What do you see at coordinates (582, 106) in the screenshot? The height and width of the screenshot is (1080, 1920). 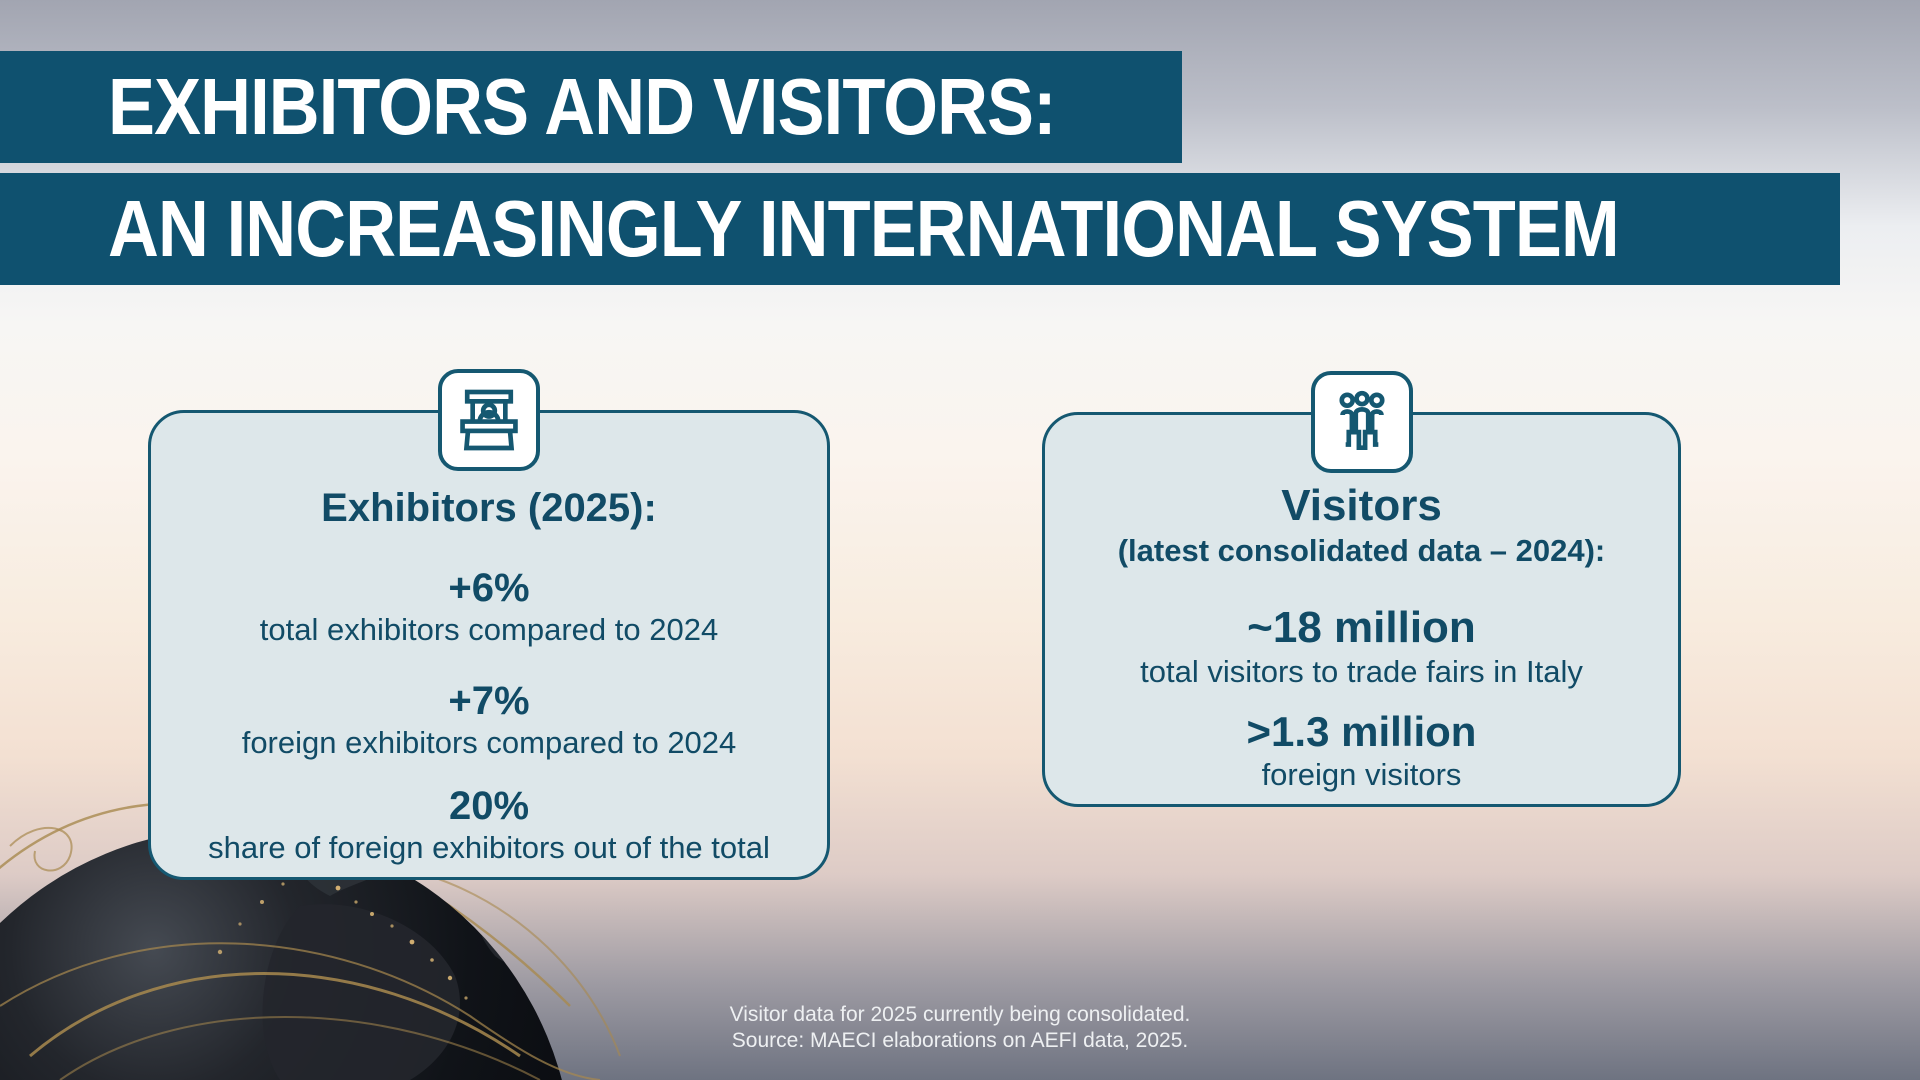 I see `title-line-1: EXHIBITORS AND VISITORS:` at bounding box center [582, 106].